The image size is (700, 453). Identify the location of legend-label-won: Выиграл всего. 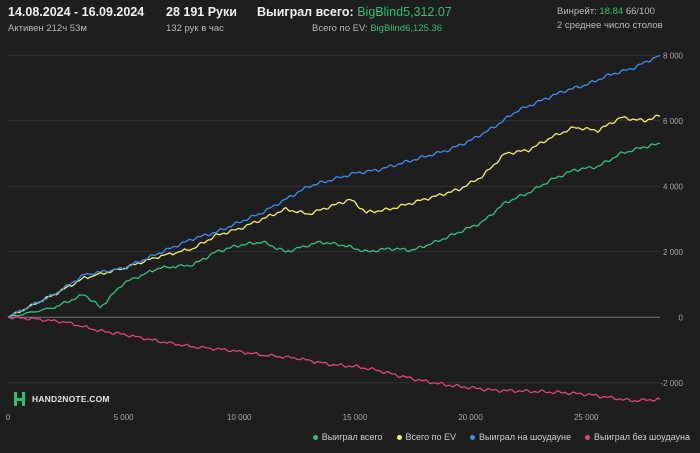
(352, 437).